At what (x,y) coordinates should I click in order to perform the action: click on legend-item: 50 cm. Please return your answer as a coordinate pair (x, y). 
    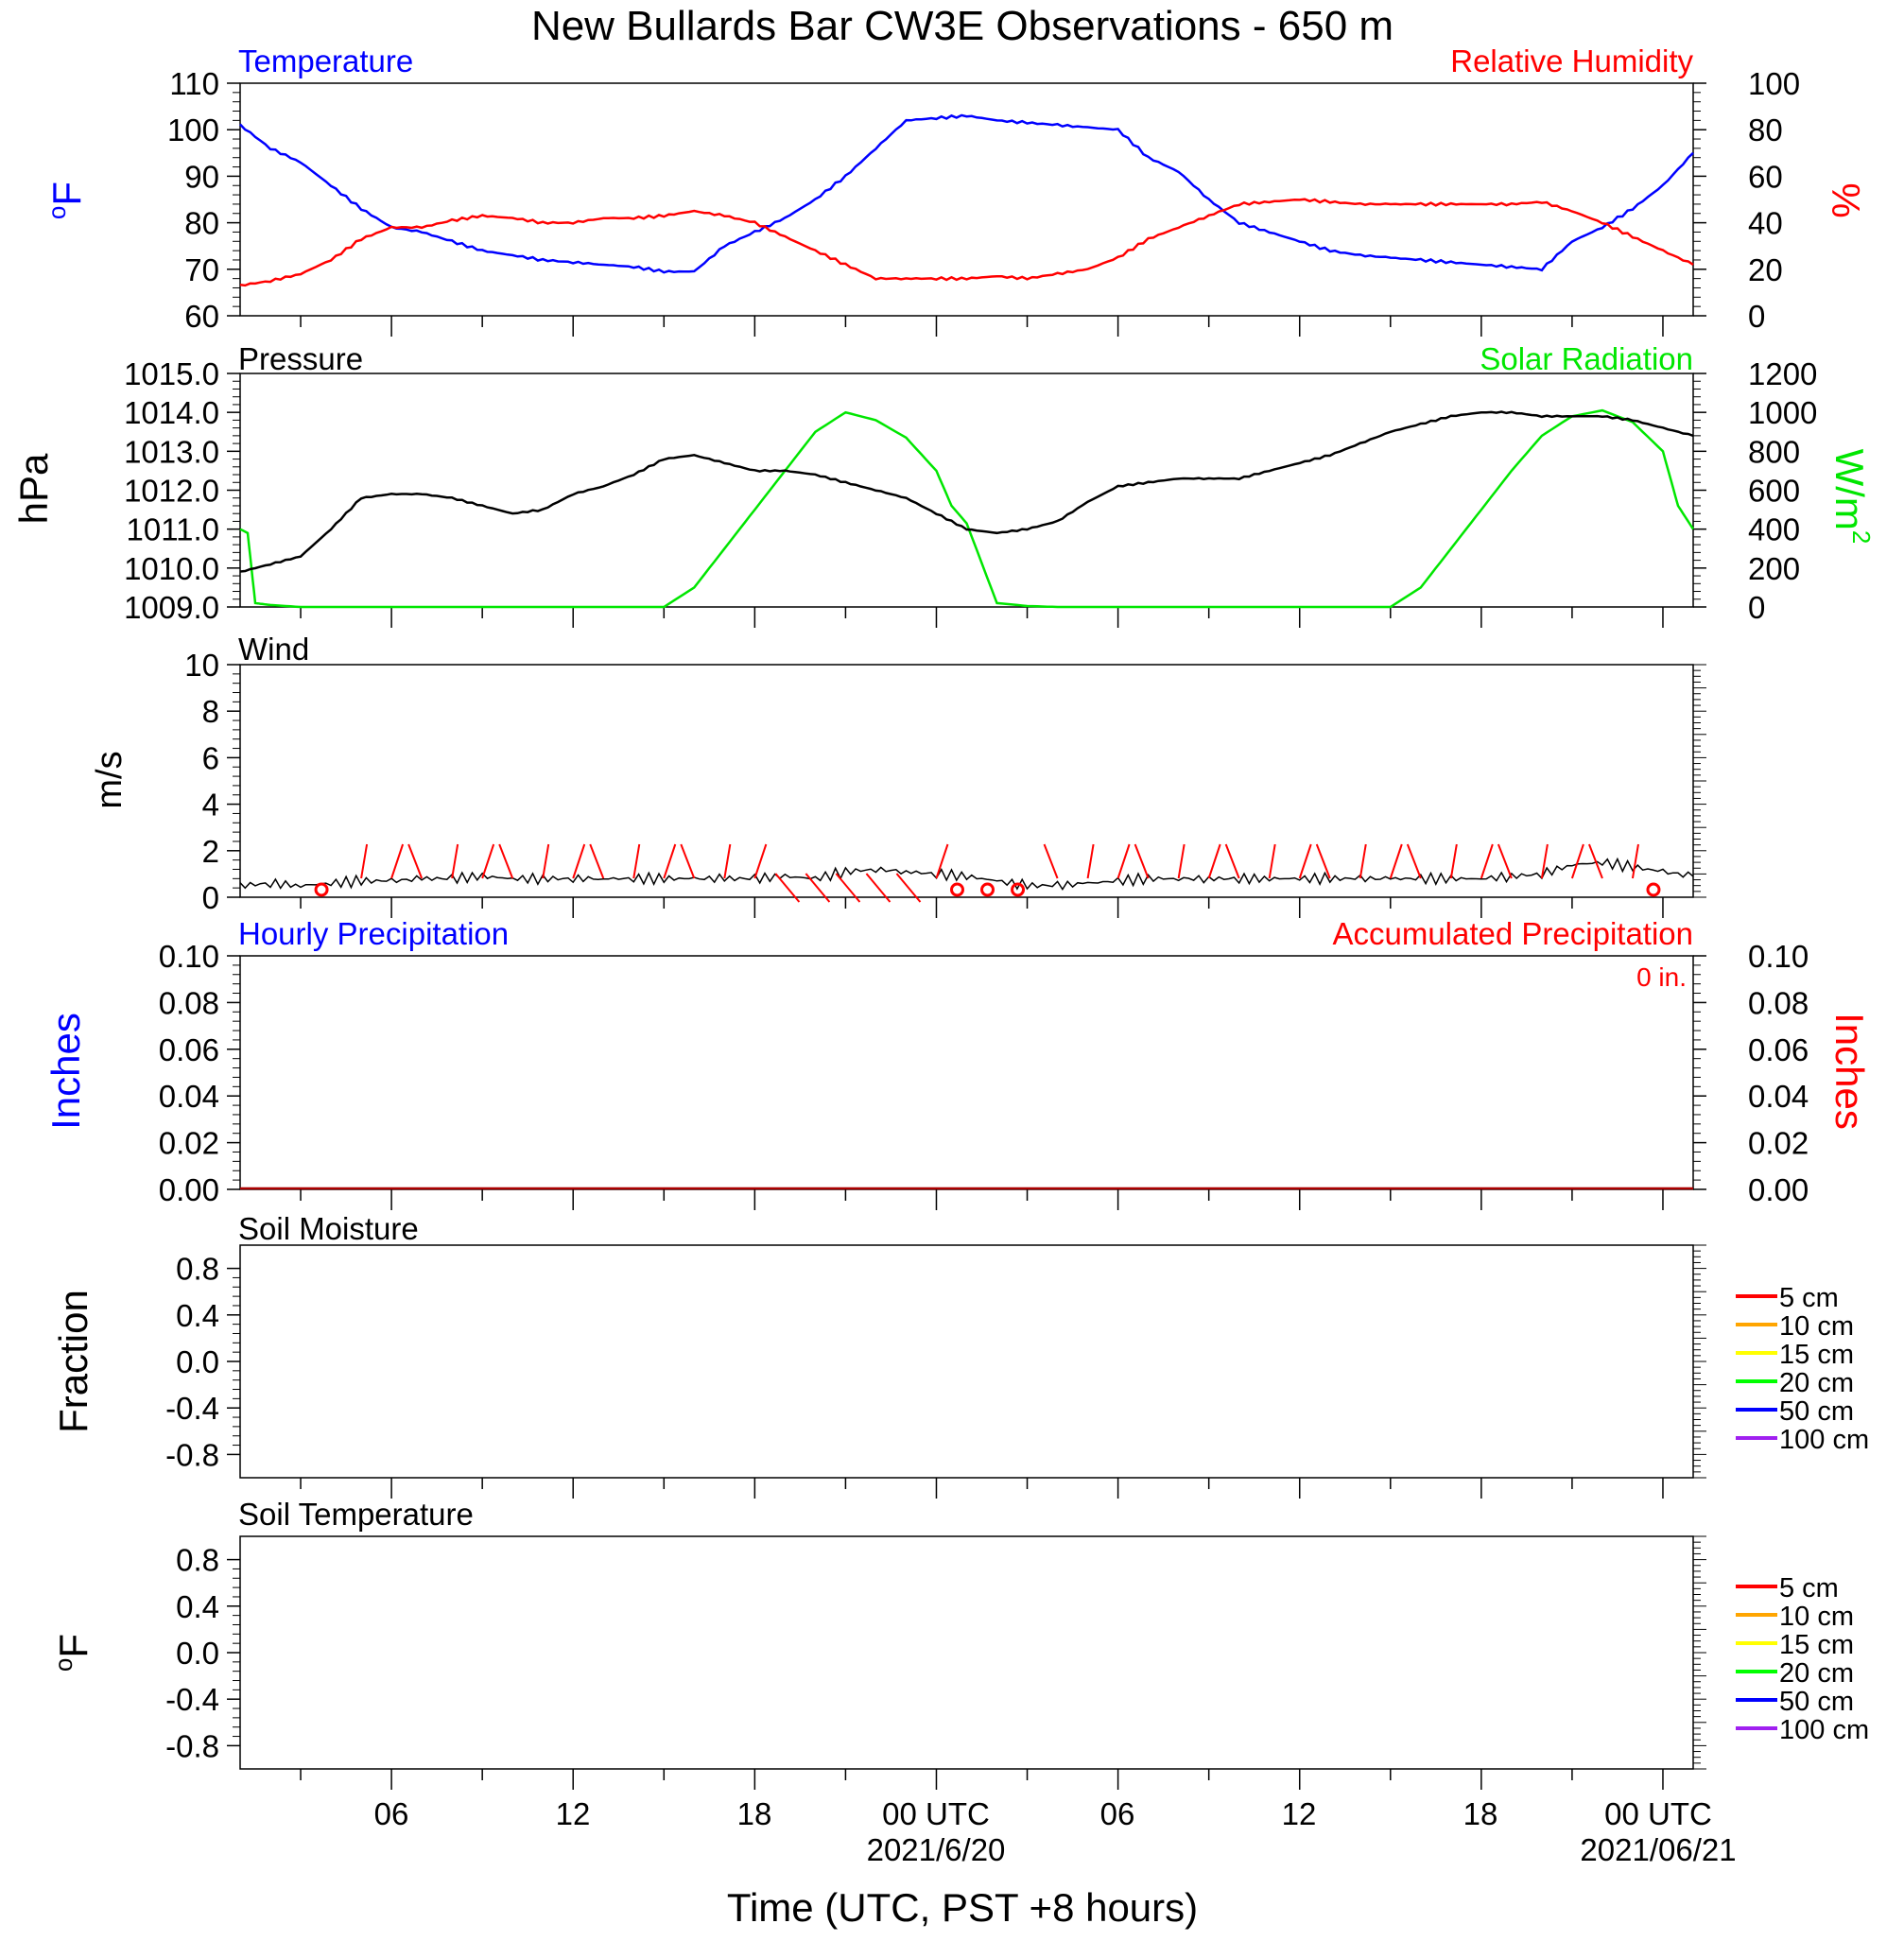
    Looking at the image, I should click on (1795, 1702).